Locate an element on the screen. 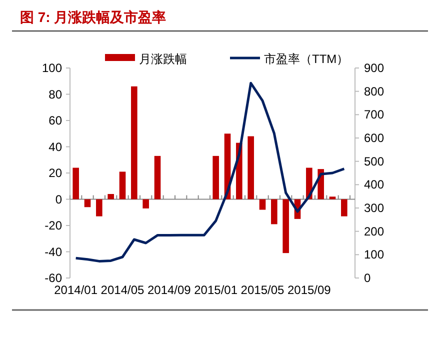 This screenshot has width=432, height=346. y-tick-label: 20 is located at coordinates (55, 173).